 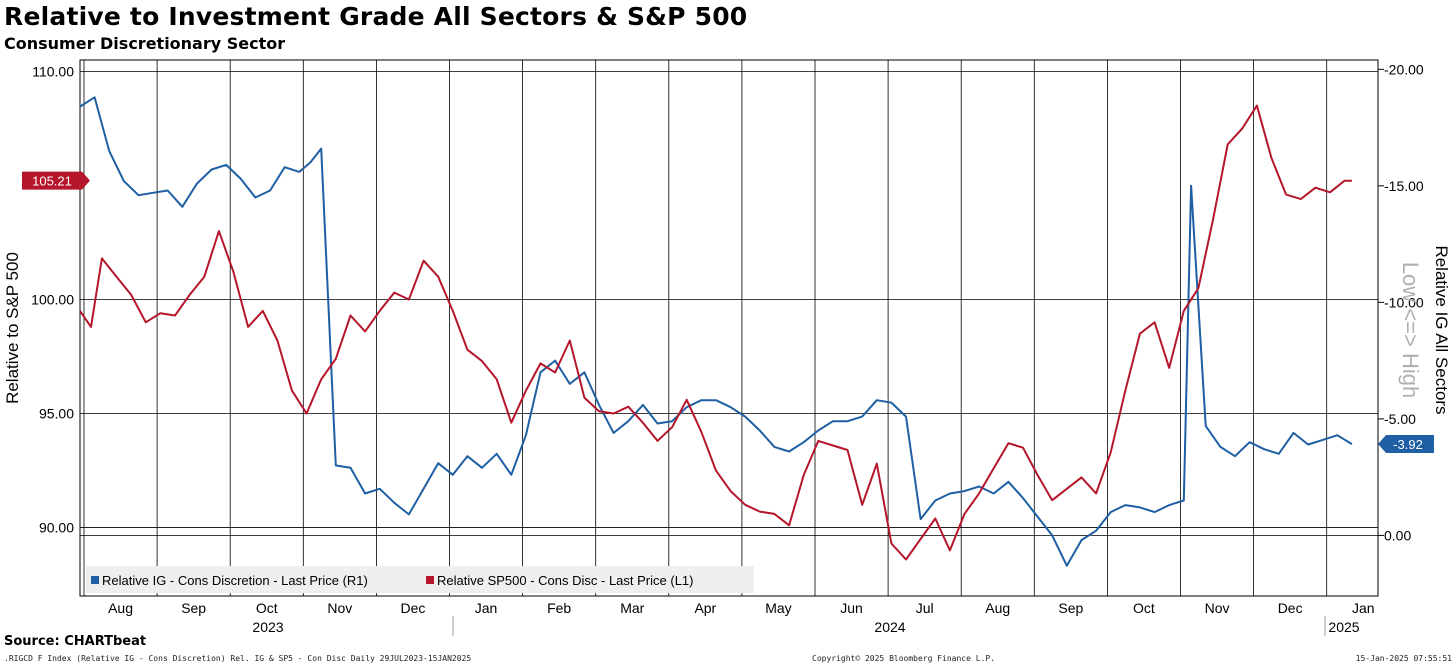 I want to click on month-label: May, so click(x=778, y=608).